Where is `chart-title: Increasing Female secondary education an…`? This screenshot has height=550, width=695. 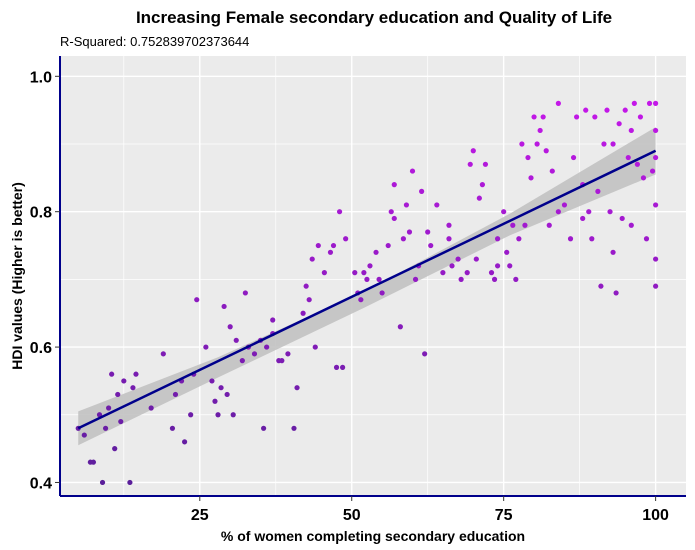
chart-title: Increasing Female secondary education an… is located at coordinates (374, 17).